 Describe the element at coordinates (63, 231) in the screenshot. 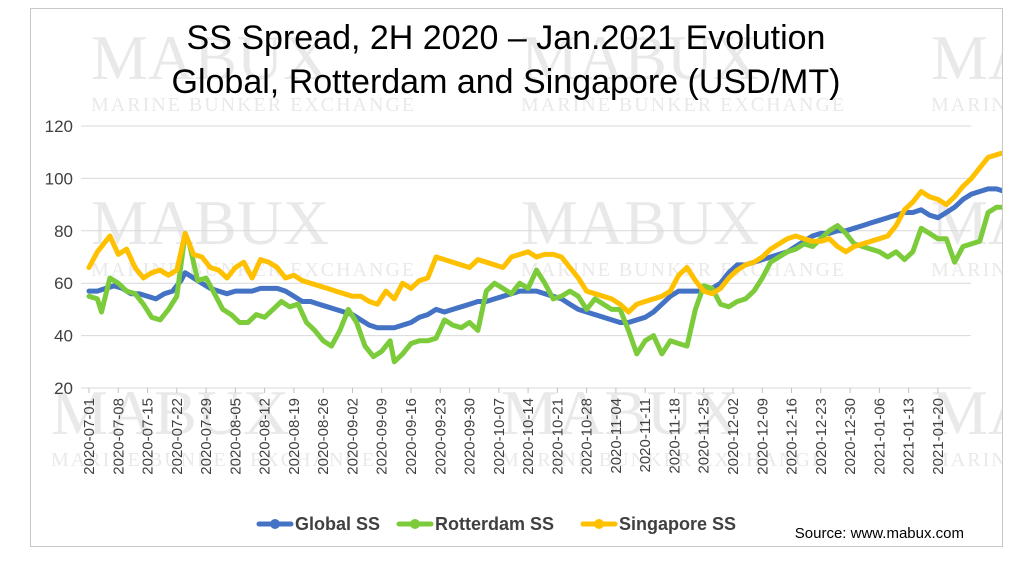

I see `y-tick-label: 80` at that location.